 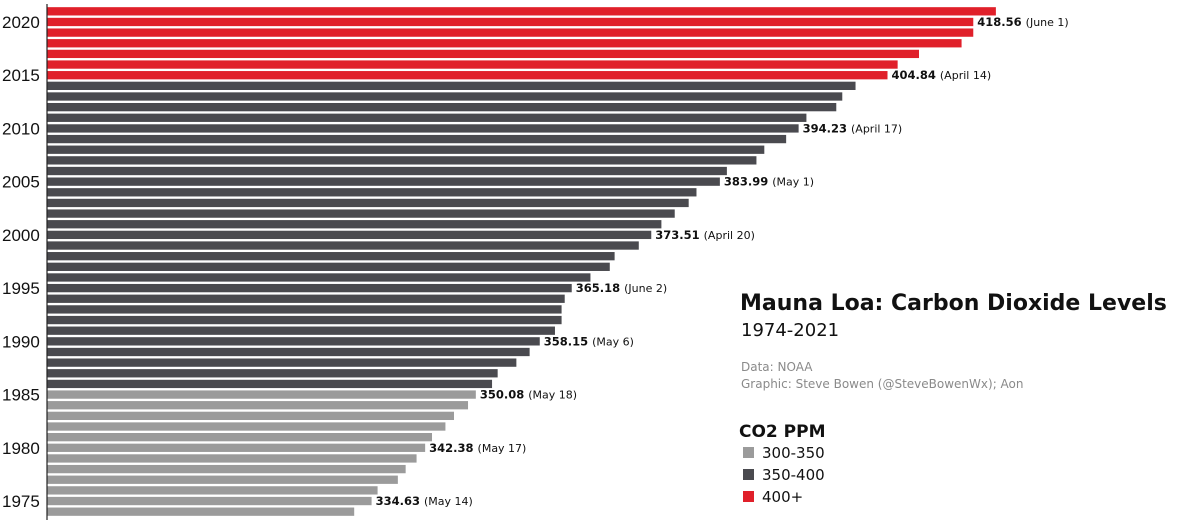 I want to click on bar-1976, so click(x=212, y=490).